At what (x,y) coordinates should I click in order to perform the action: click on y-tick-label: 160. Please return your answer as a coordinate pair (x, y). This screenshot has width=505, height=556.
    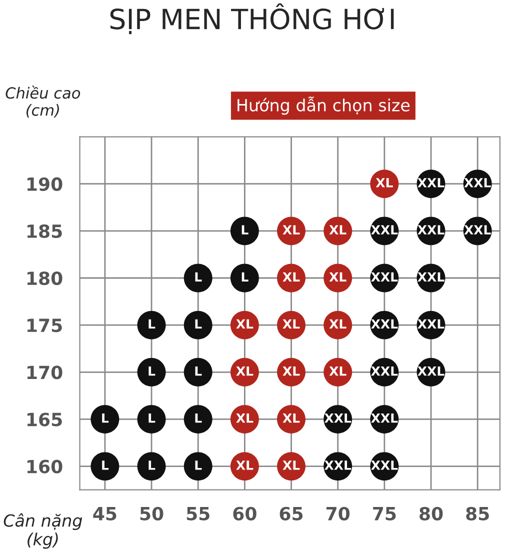
    Looking at the image, I should click on (44, 467).